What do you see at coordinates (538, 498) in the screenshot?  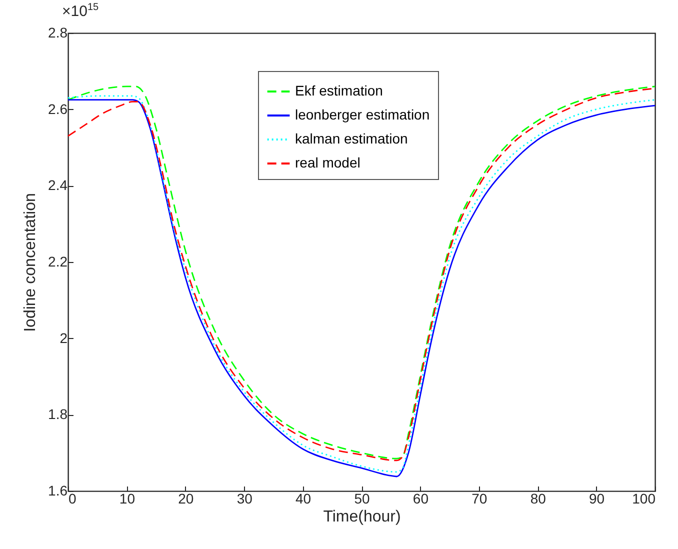 I see `x-tick-label: 80` at bounding box center [538, 498].